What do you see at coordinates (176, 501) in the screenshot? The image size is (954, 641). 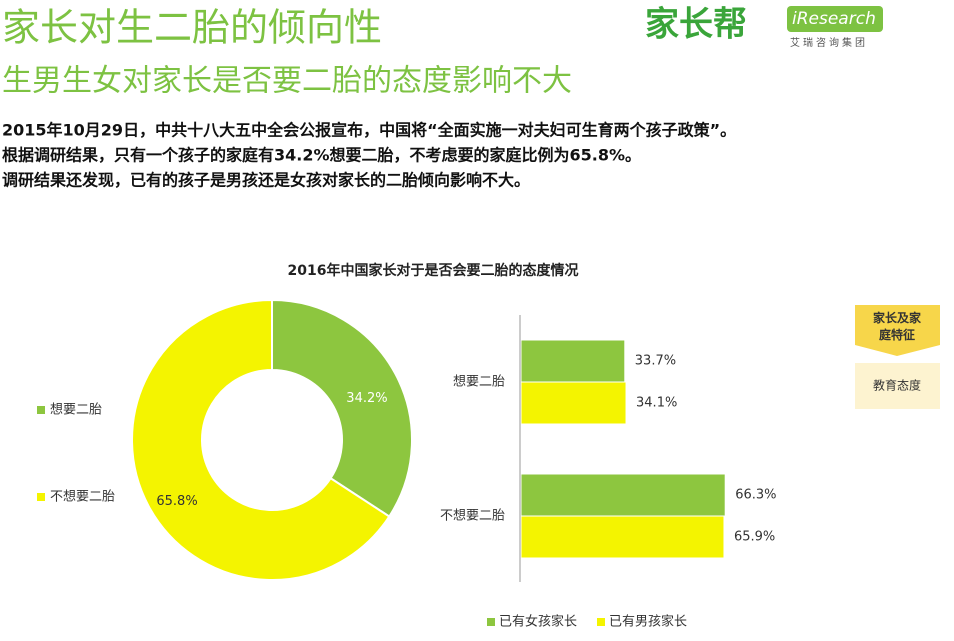 I see `data-label: 65.8%` at bounding box center [176, 501].